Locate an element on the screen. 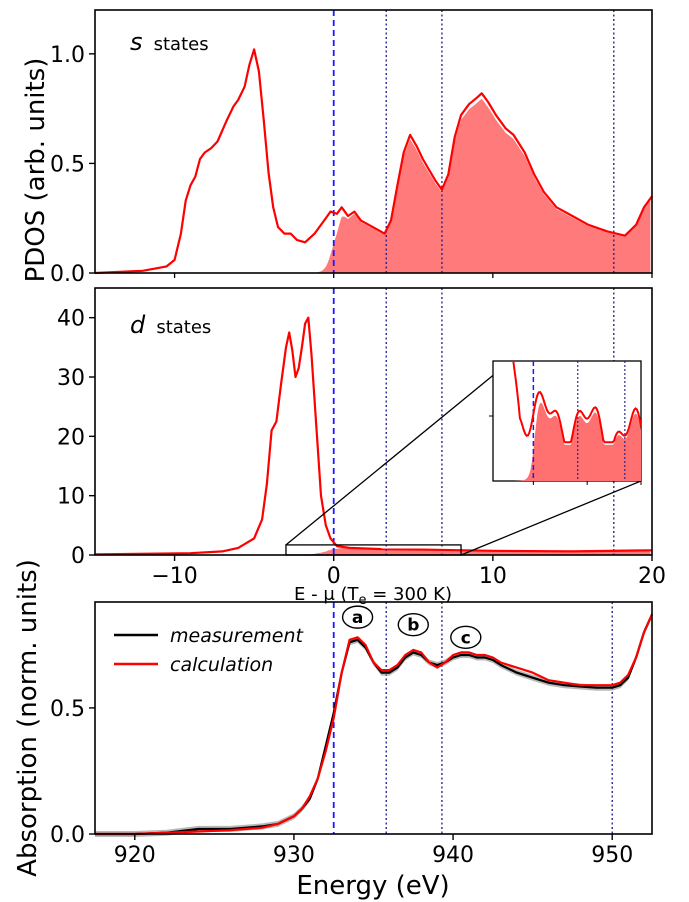 The image size is (689, 902). xtick-label: 930 is located at coordinates (294, 855).